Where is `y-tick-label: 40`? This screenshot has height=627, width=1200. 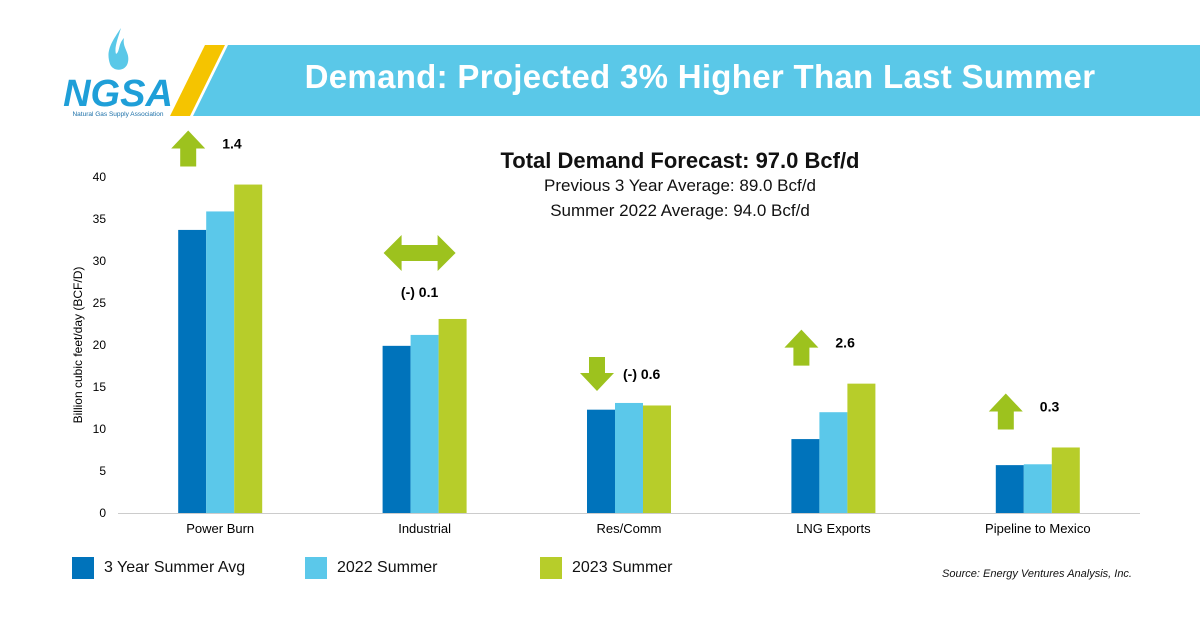 y-tick-label: 40 is located at coordinates (100, 177).